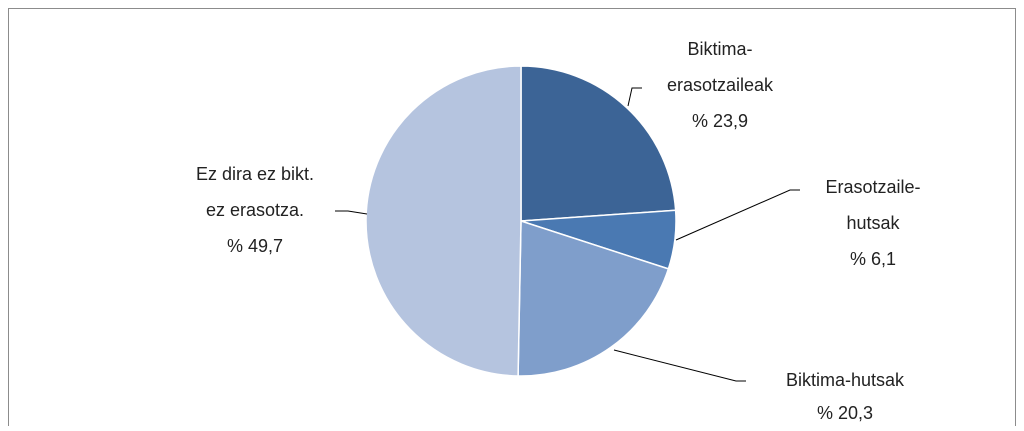  Describe the element at coordinates (845, 413) in the screenshot. I see `value-label: % 20,3` at that location.